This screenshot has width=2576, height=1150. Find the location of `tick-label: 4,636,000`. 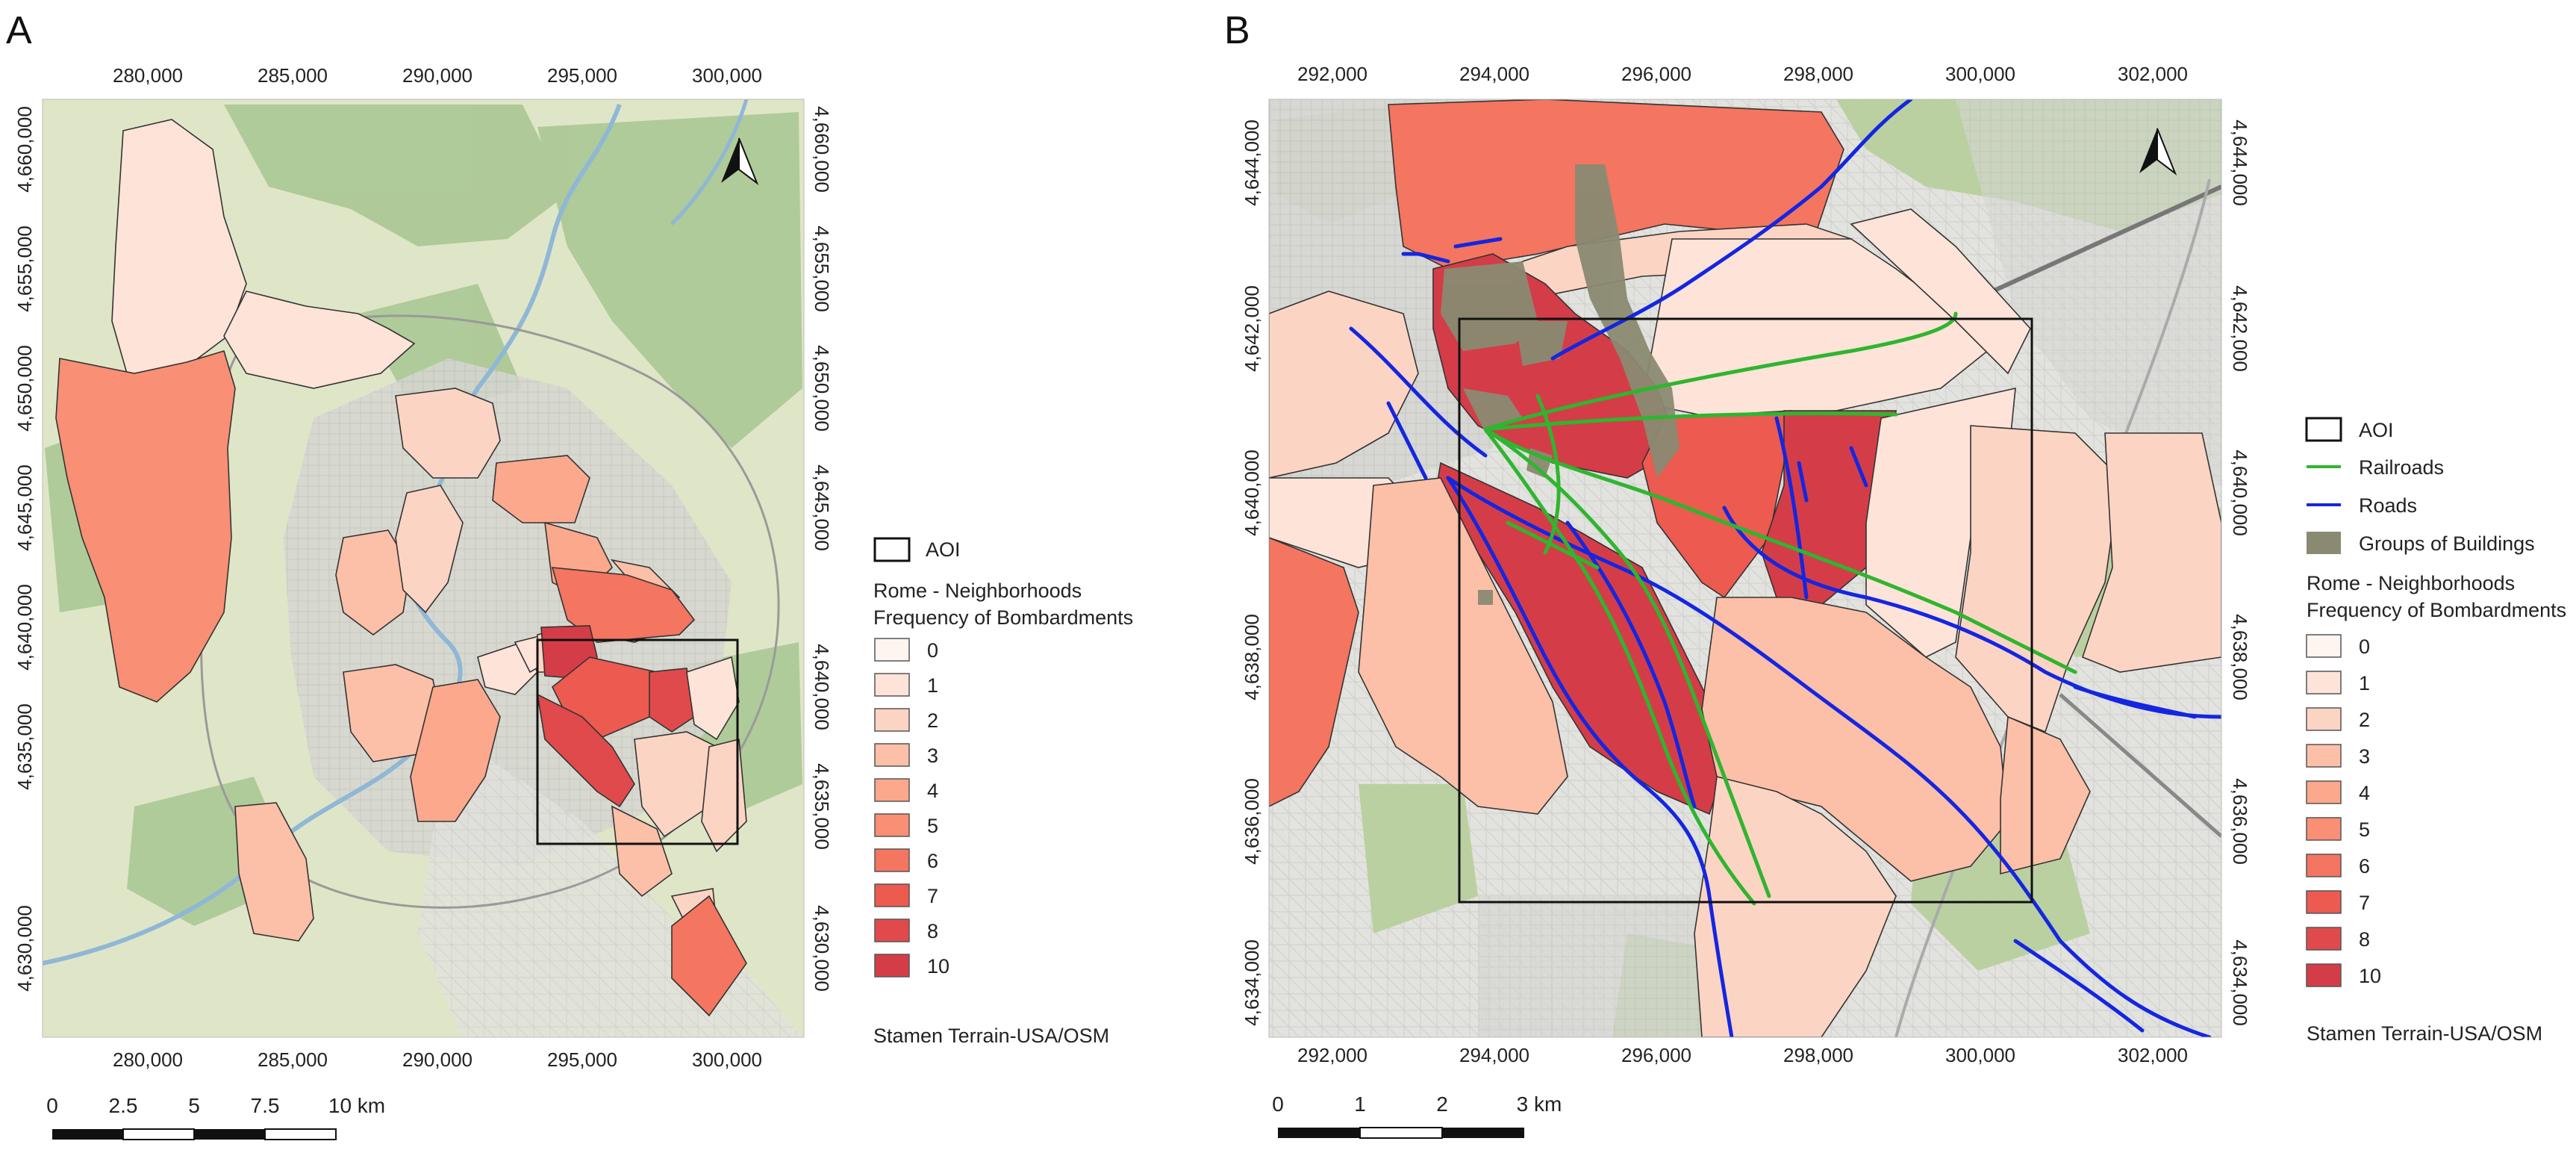

tick-label: 4,636,000 is located at coordinates (2240, 821).